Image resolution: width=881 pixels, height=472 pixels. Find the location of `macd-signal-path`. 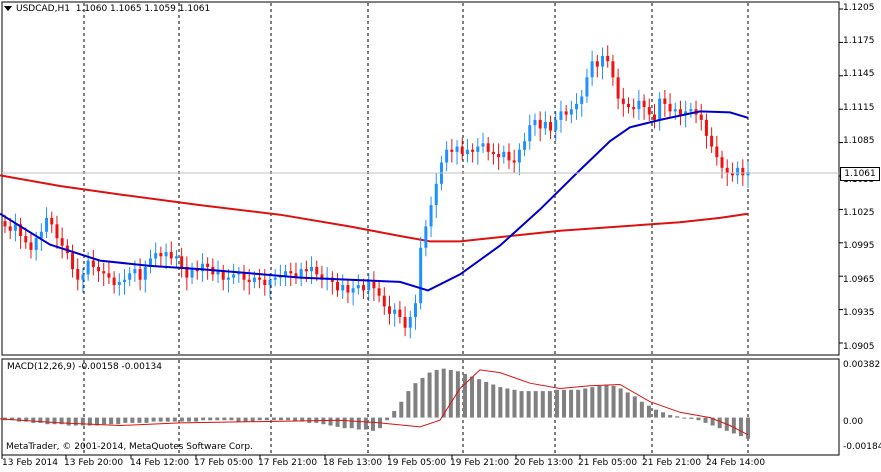

macd-signal-path is located at coordinates (374, 402).